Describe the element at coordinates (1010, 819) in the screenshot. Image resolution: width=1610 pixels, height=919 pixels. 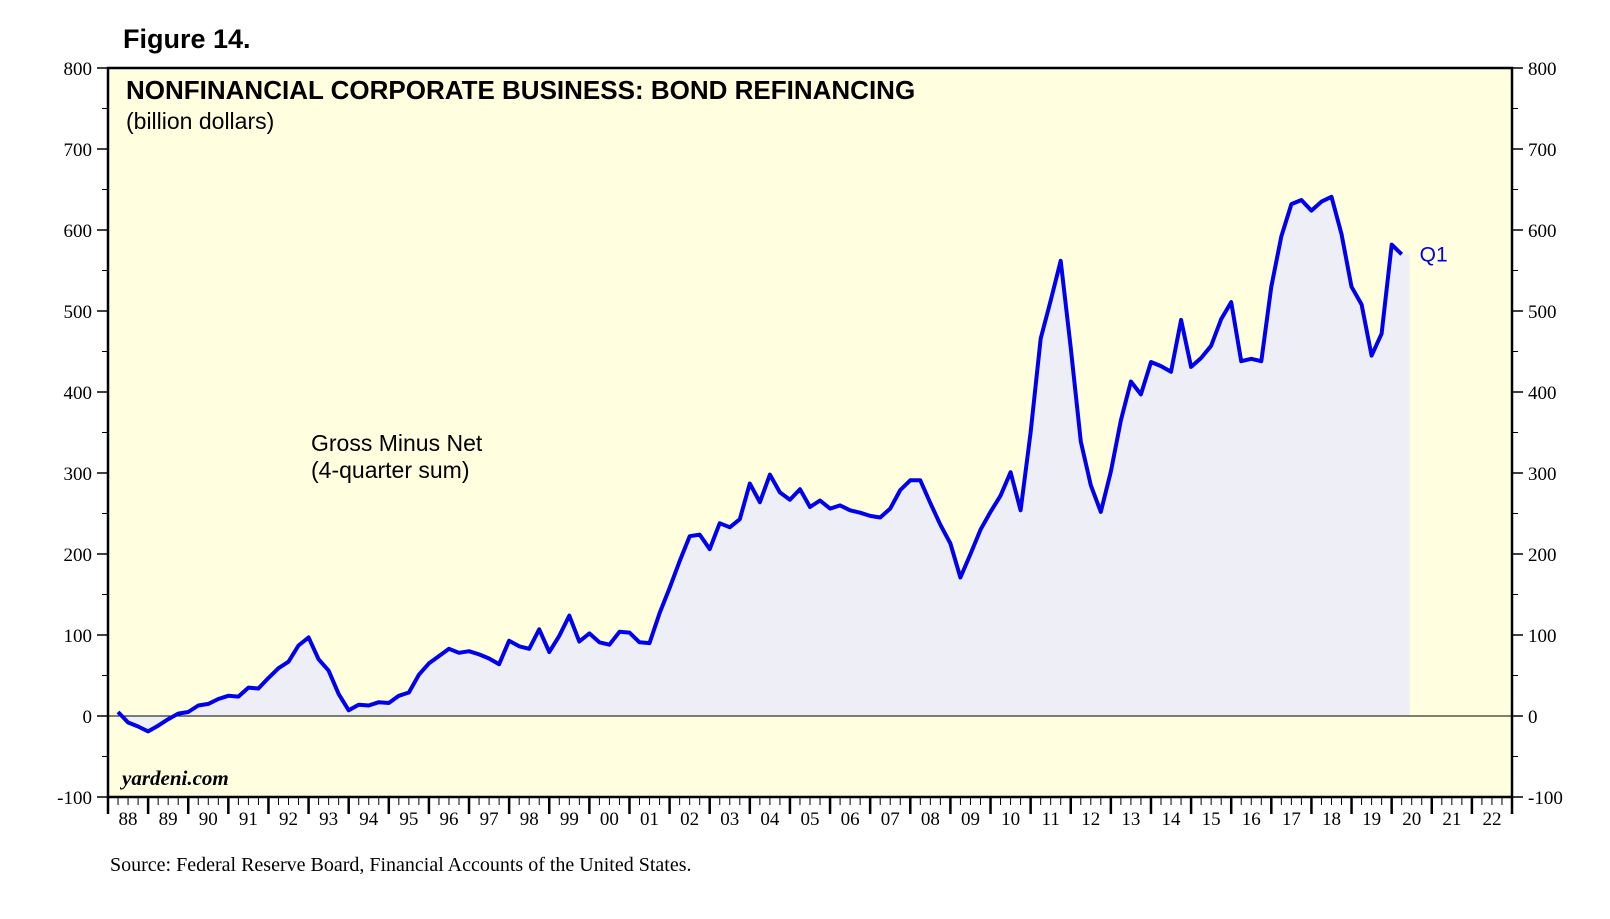
I see `x-tick-label: 10` at that location.